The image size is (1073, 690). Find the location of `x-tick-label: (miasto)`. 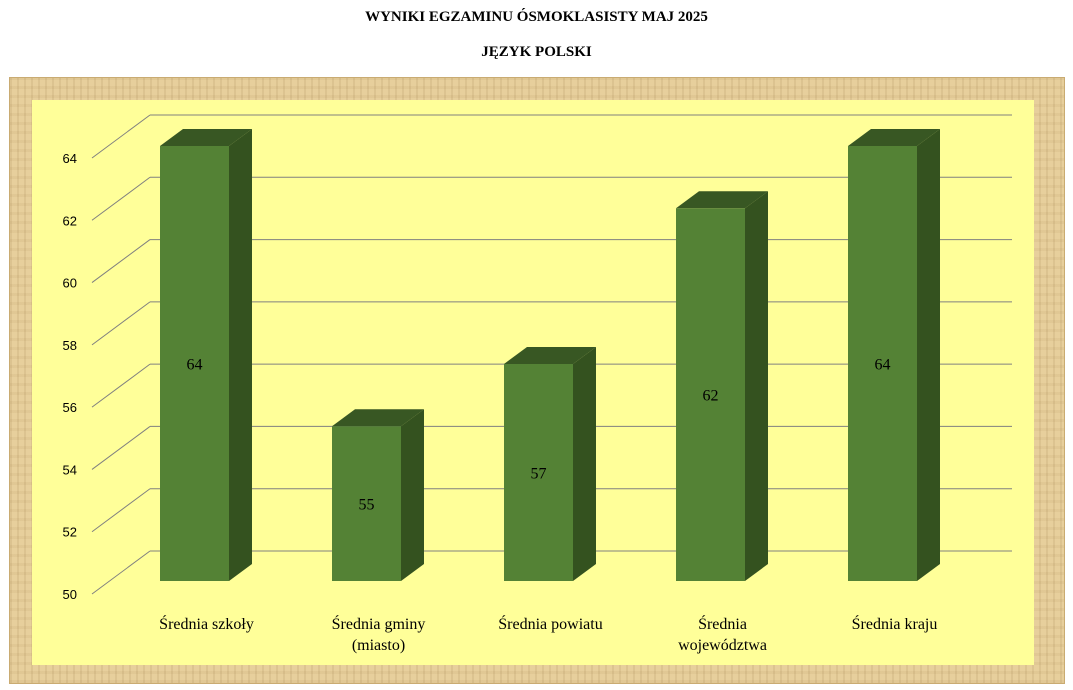

x-tick-label: (miasto) is located at coordinates (378, 645).